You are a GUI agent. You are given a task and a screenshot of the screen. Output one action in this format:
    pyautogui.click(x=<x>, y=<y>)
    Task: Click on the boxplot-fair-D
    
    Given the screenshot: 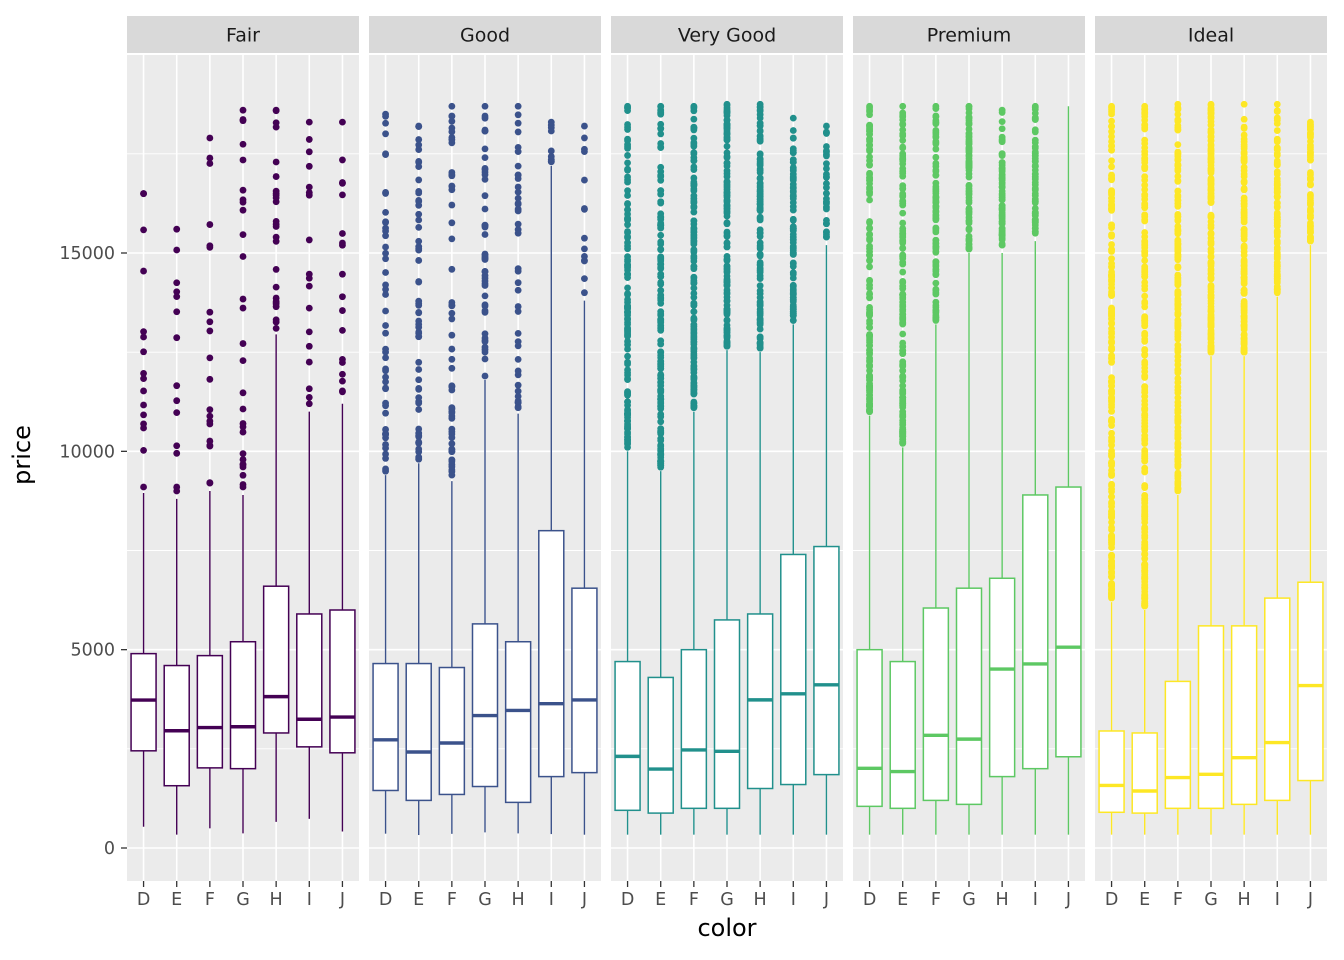 What is the action you would take?
    pyautogui.click(x=143, y=508)
    